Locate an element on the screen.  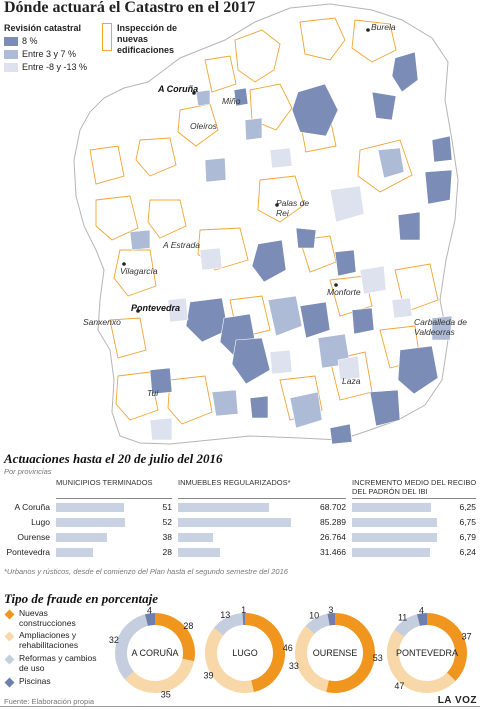
city-oleiros: Oleiros is located at coordinates (203, 126).